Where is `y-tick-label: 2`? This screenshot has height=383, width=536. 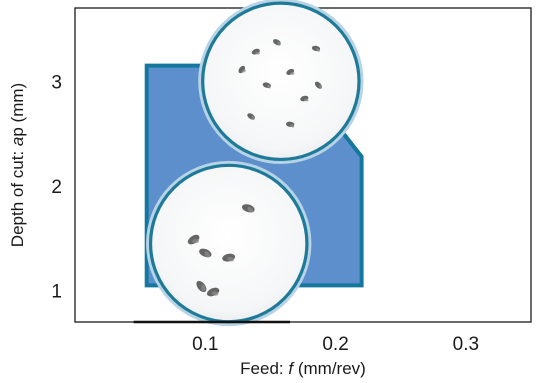 y-tick-label: 2 is located at coordinates (56, 187).